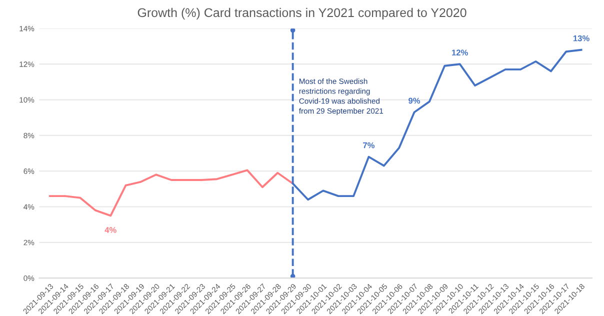  I want to click on line-series, so click(171, 193).